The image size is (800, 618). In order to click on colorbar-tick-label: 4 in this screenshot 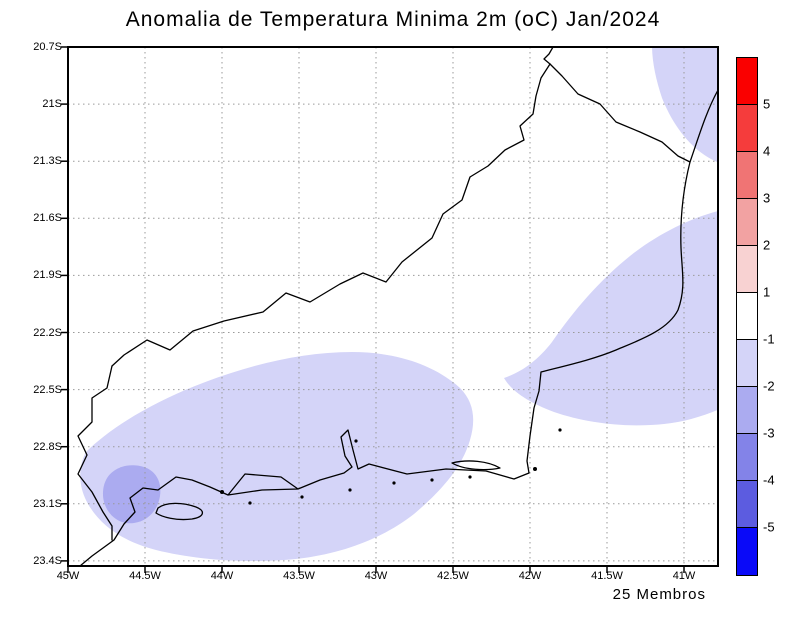, I will do `click(767, 151)`.